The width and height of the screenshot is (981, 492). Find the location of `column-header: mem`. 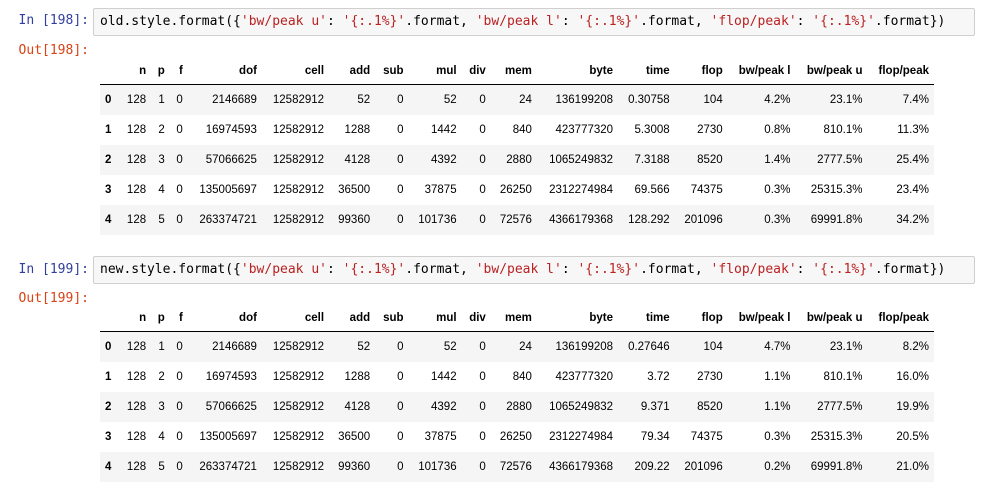

column-header: mem is located at coordinates (513, 71).